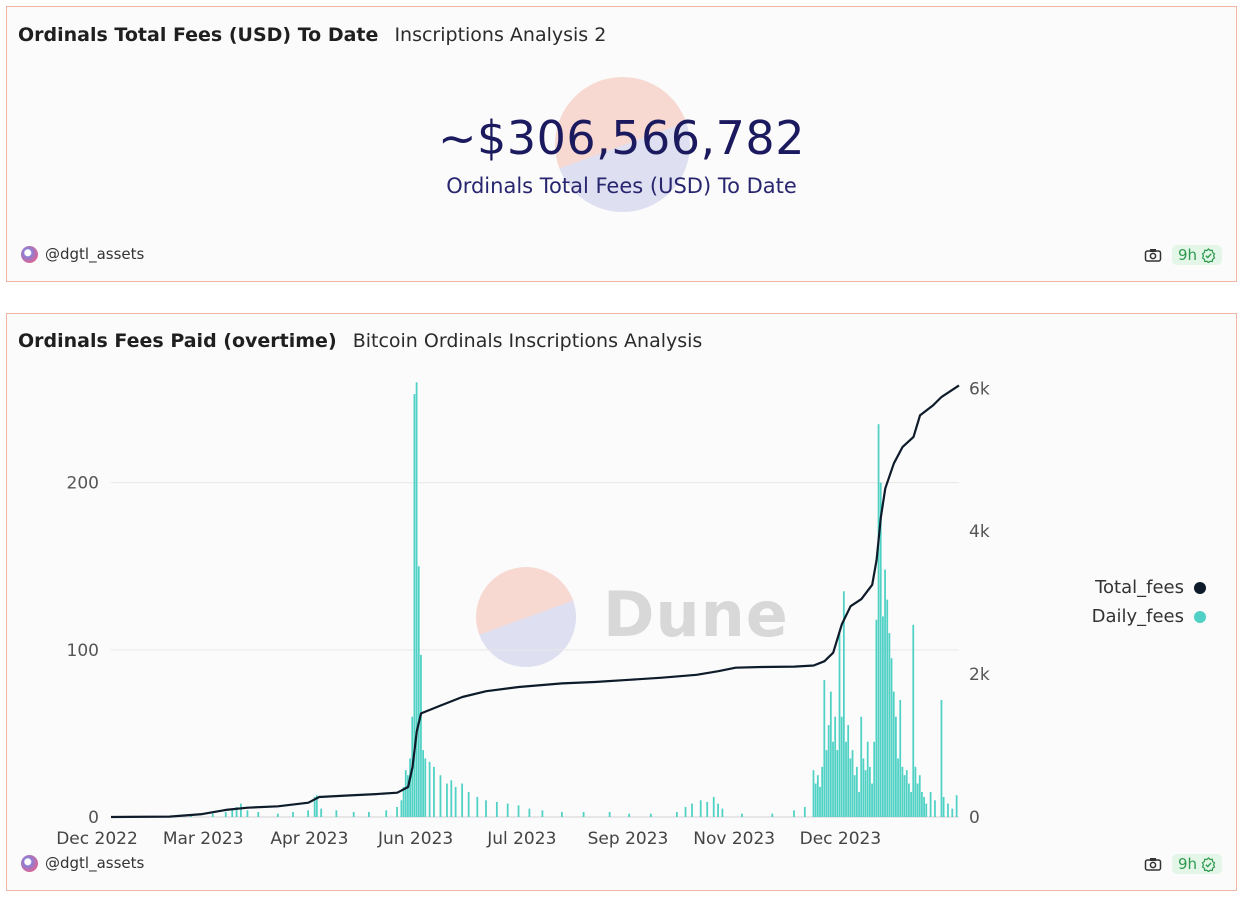  I want to click on chart-title: Ordinals Fees Paid (overtime), so click(177, 341).